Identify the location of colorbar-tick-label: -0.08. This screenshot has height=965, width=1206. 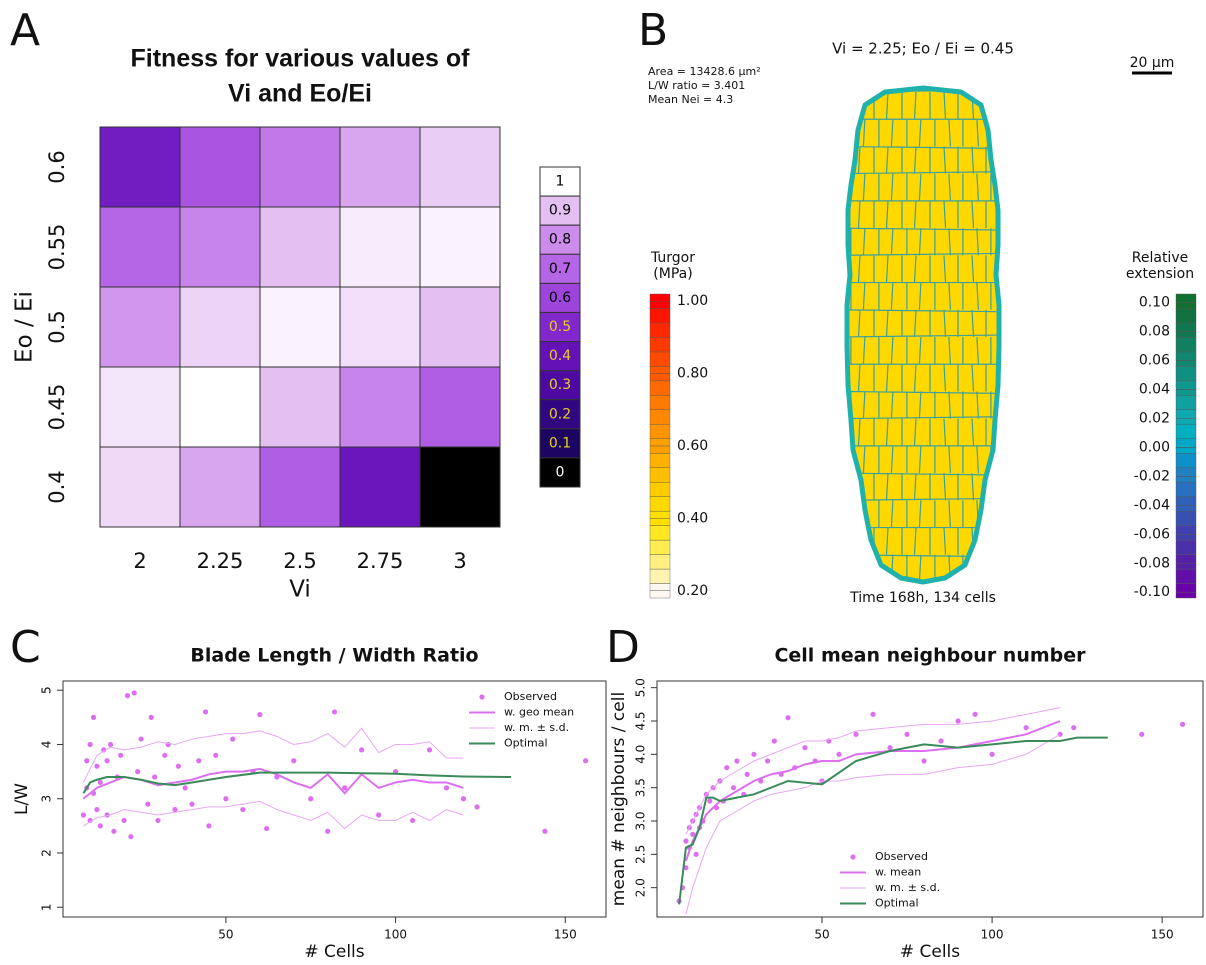
(1152, 563).